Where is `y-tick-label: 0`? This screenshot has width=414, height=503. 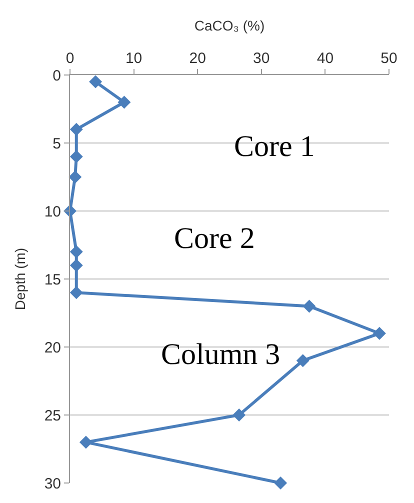 y-tick-label: 0 is located at coordinates (56, 75).